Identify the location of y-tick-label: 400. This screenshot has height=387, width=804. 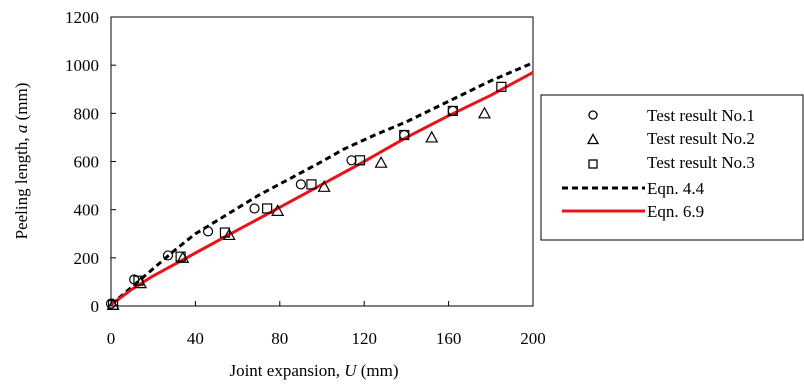
(87, 210).